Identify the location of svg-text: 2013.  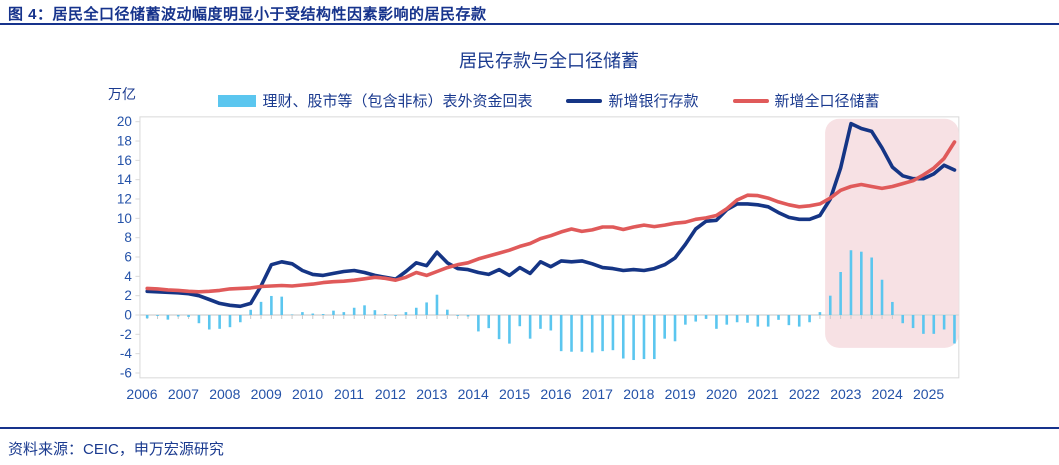
(431, 394).